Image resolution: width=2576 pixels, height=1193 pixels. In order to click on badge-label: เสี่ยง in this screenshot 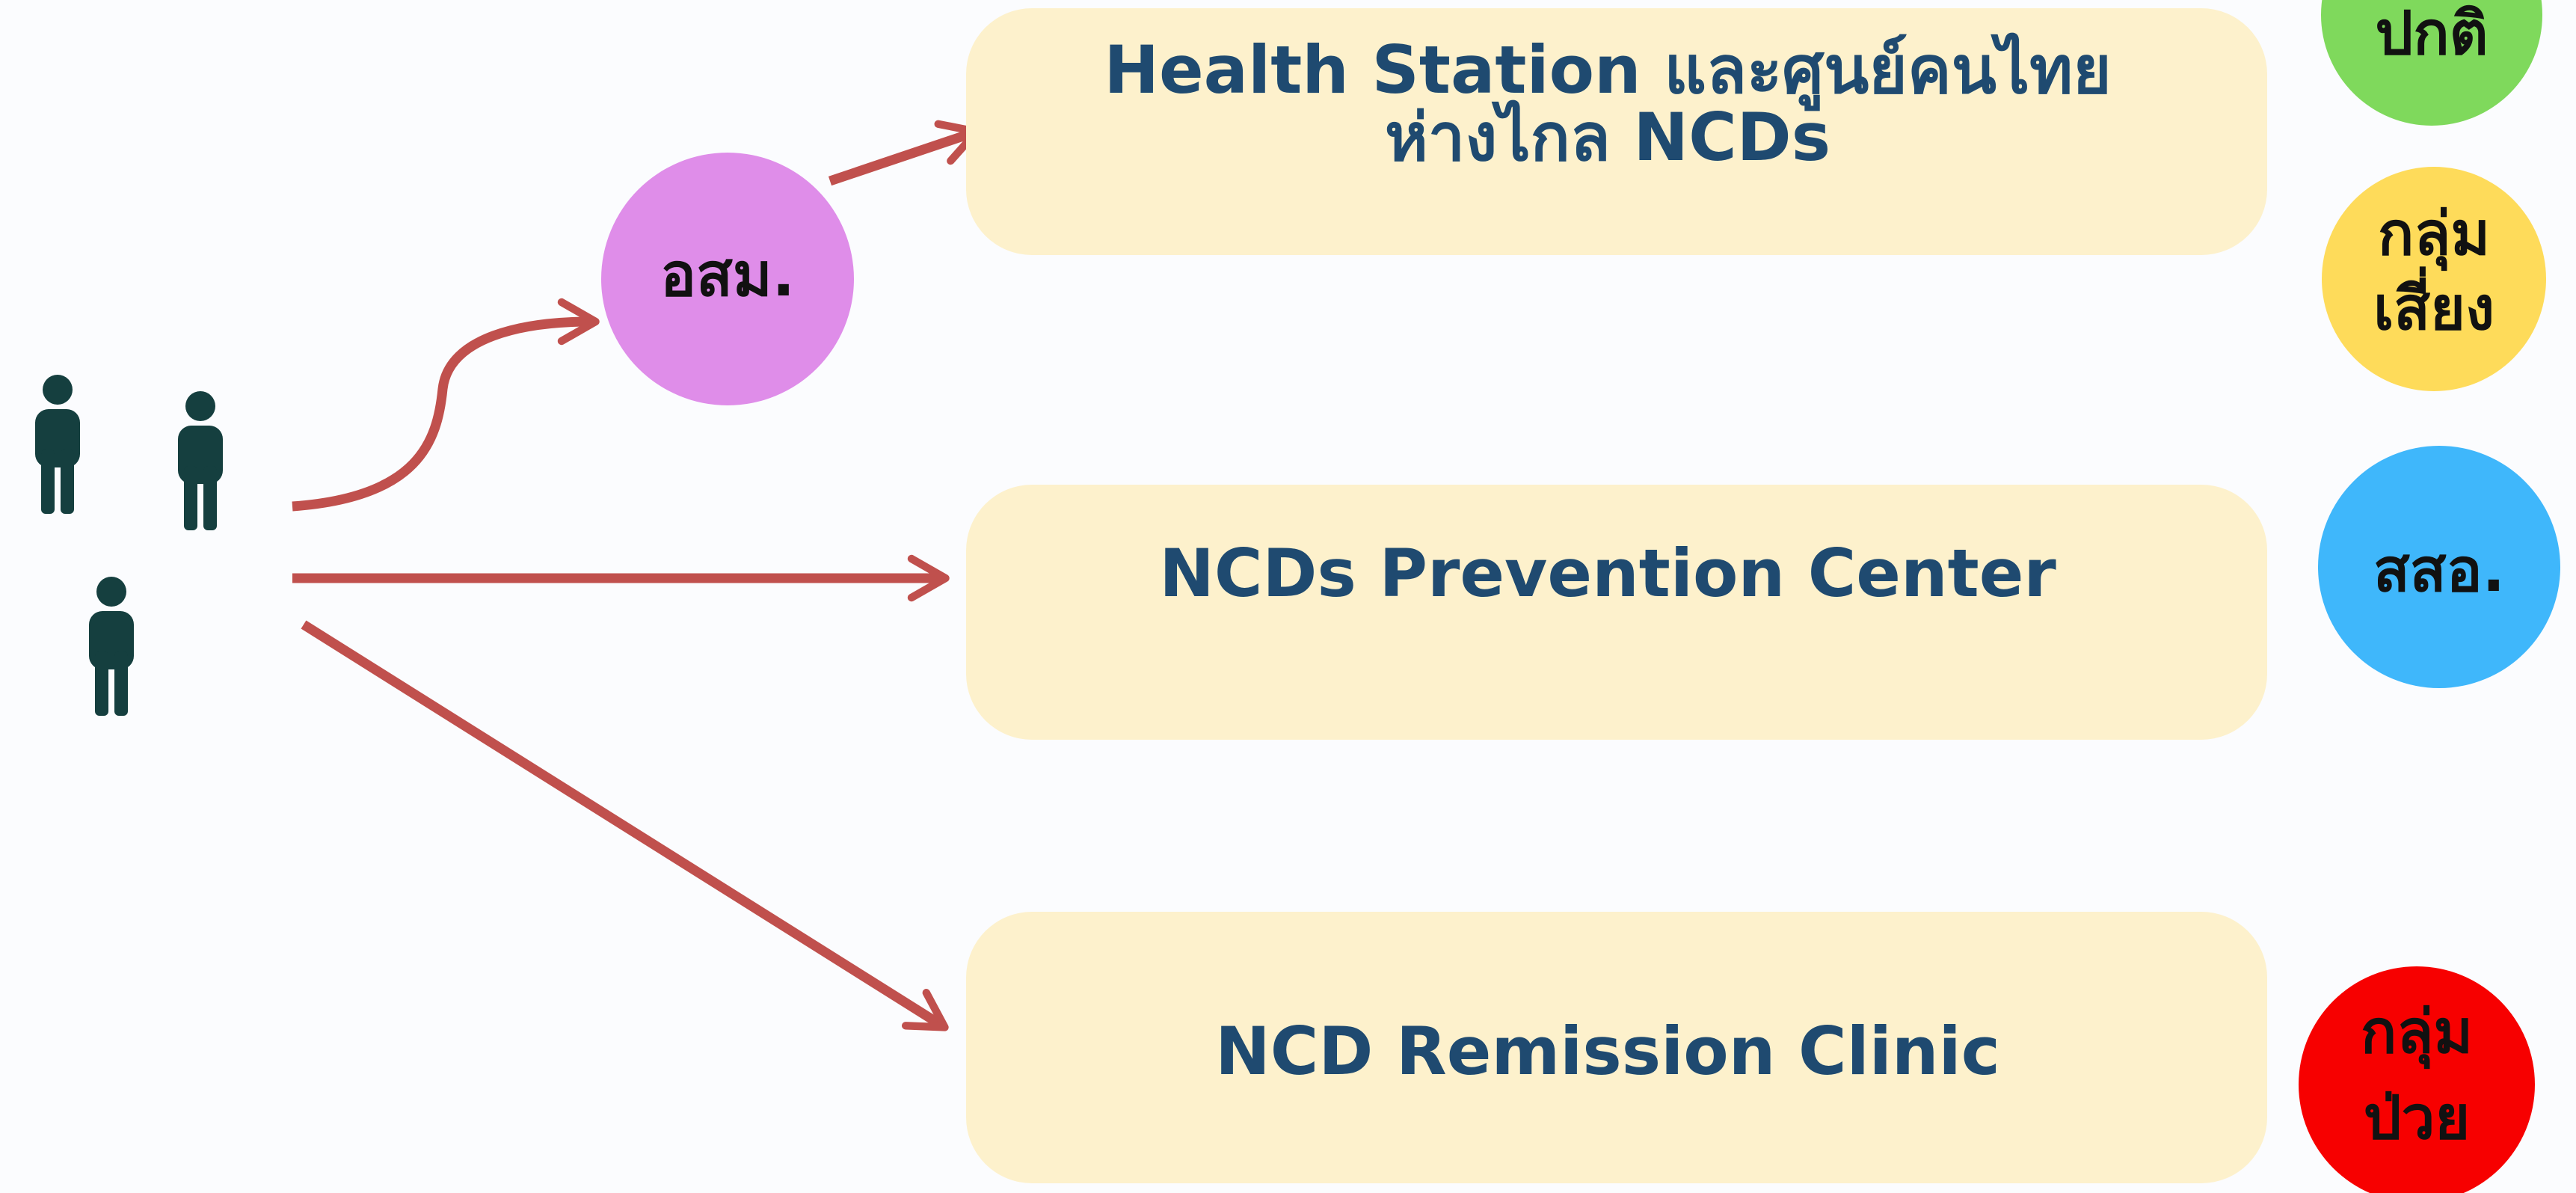, I will do `click(2433, 304)`.